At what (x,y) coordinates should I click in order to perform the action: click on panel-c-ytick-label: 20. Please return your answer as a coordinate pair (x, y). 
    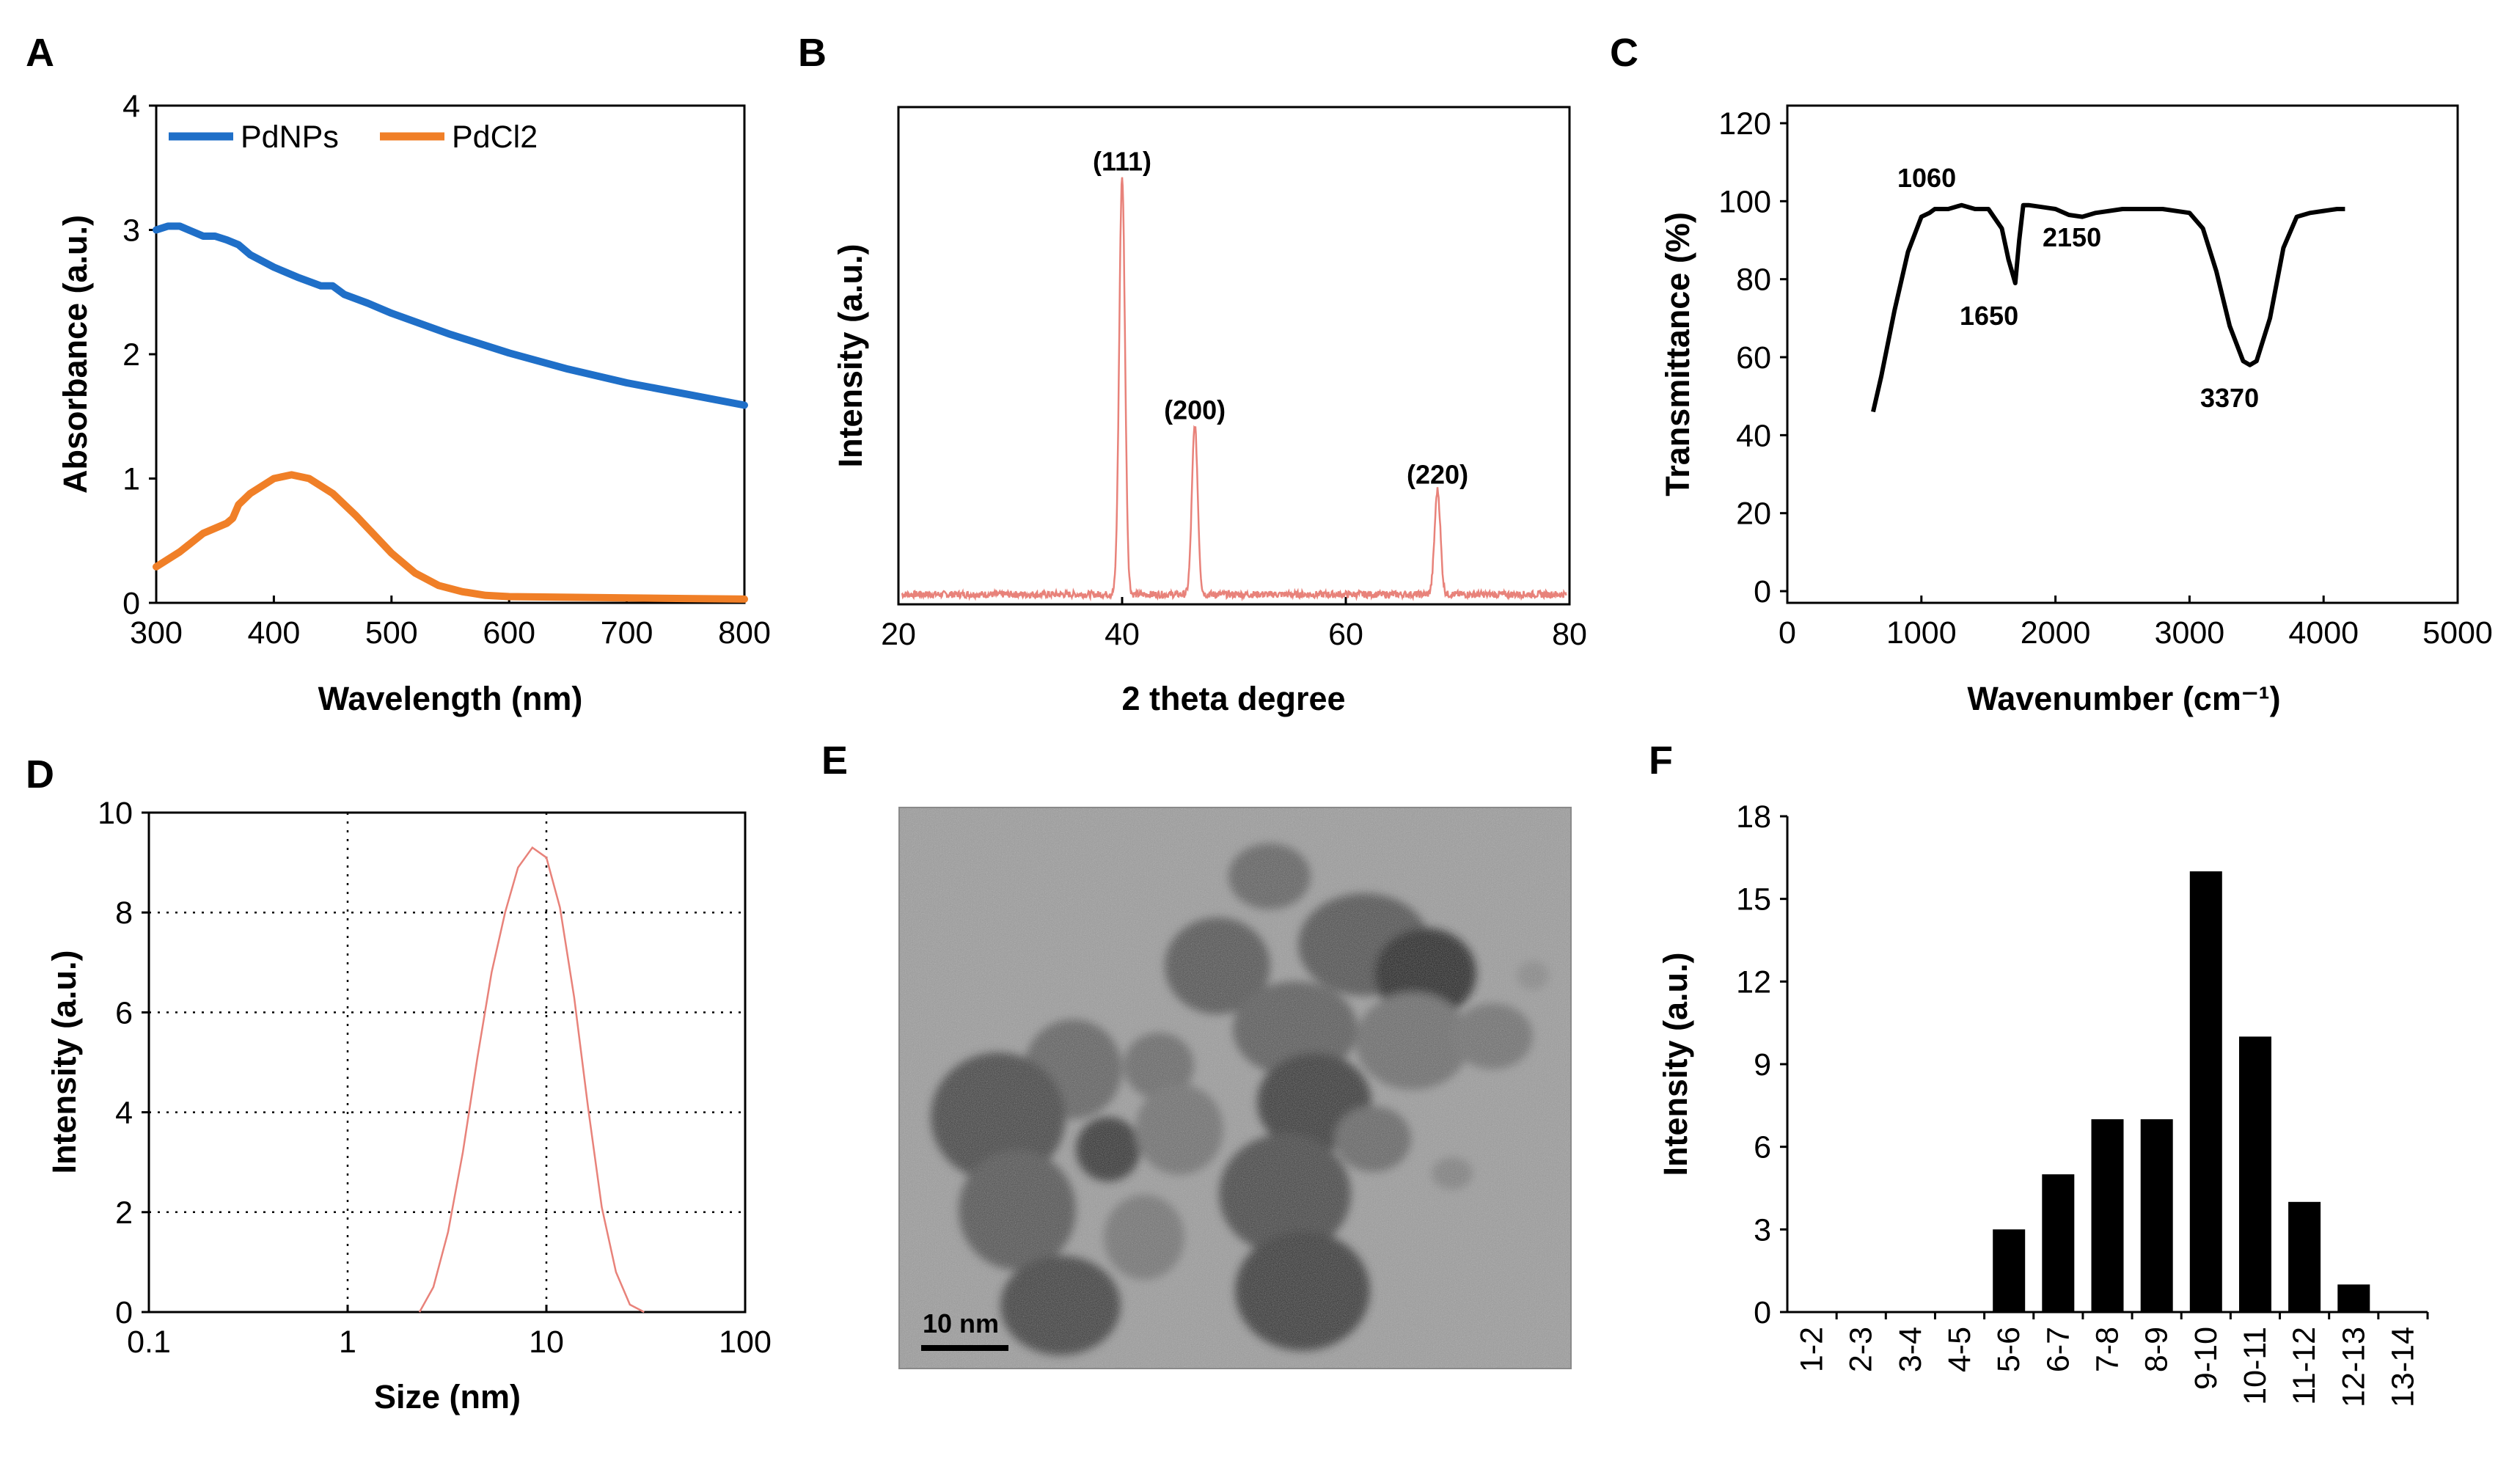
    Looking at the image, I should click on (1753, 514).